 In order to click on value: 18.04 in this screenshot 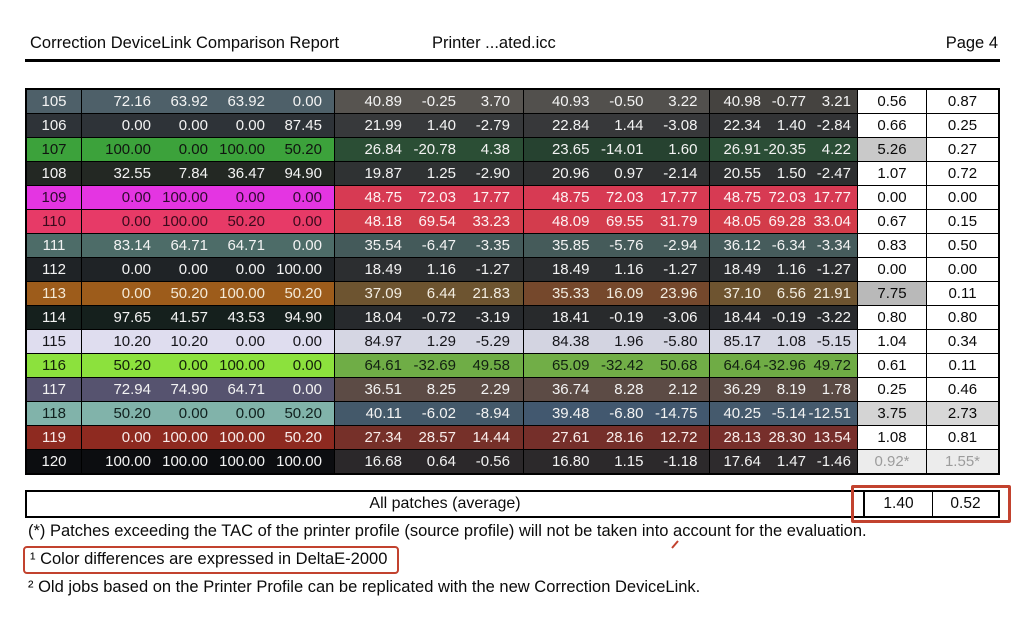, I will do `click(383, 317)`.